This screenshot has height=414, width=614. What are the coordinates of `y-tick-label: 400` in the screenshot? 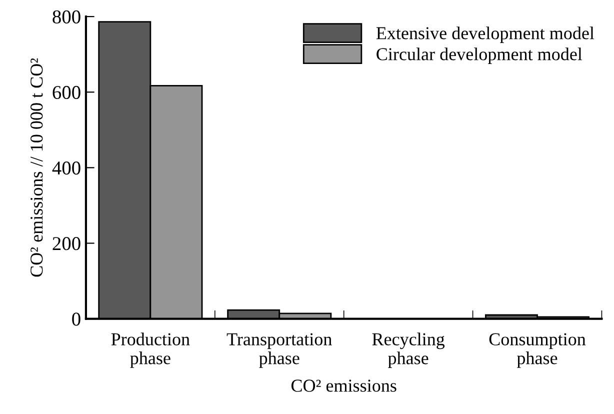 It's located at (66, 168).